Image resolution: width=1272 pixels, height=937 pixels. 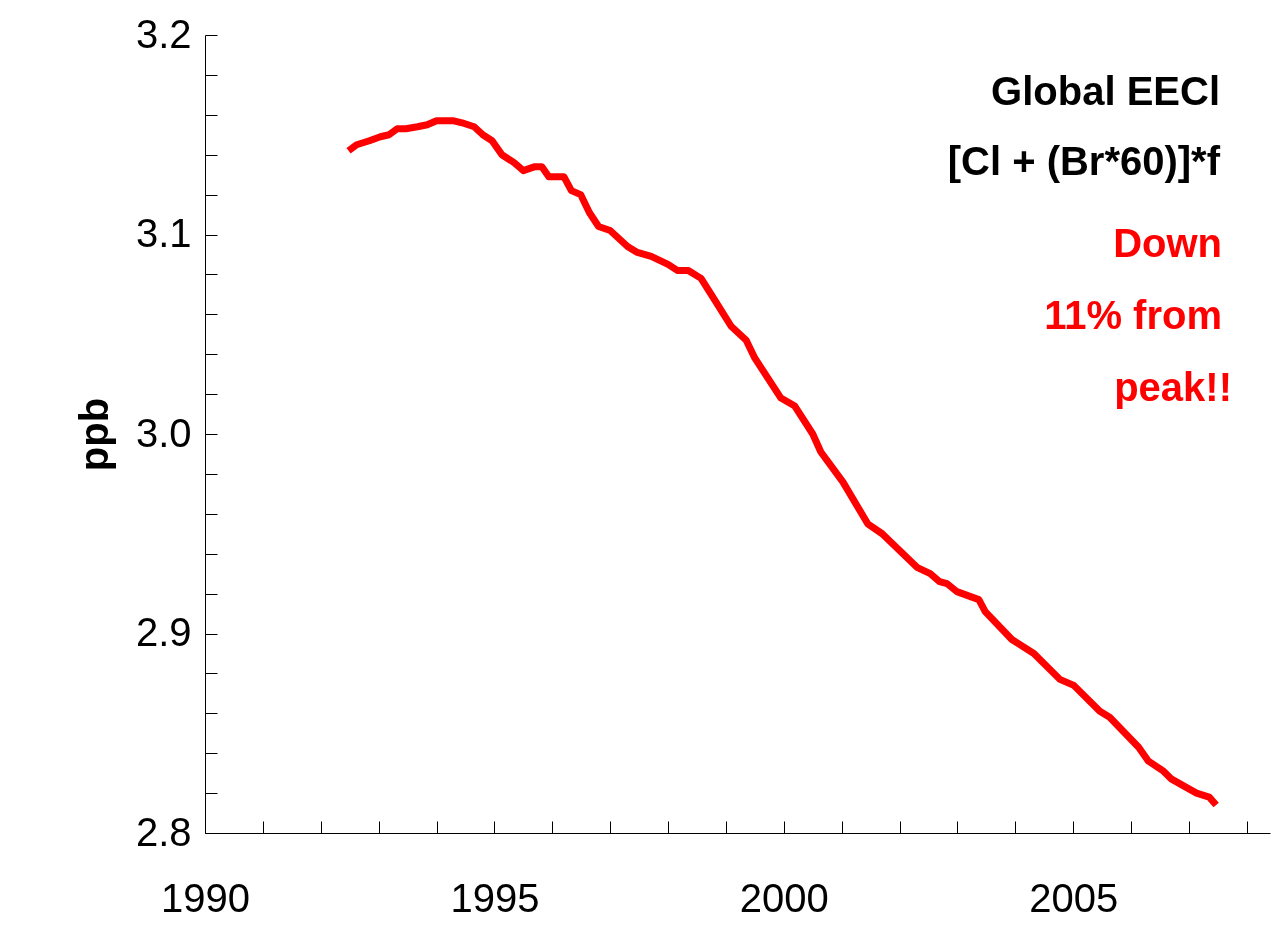 What do you see at coordinates (205, 897) in the screenshot?
I see `x-tick-label: 1990` at bounding box center [205, 897].